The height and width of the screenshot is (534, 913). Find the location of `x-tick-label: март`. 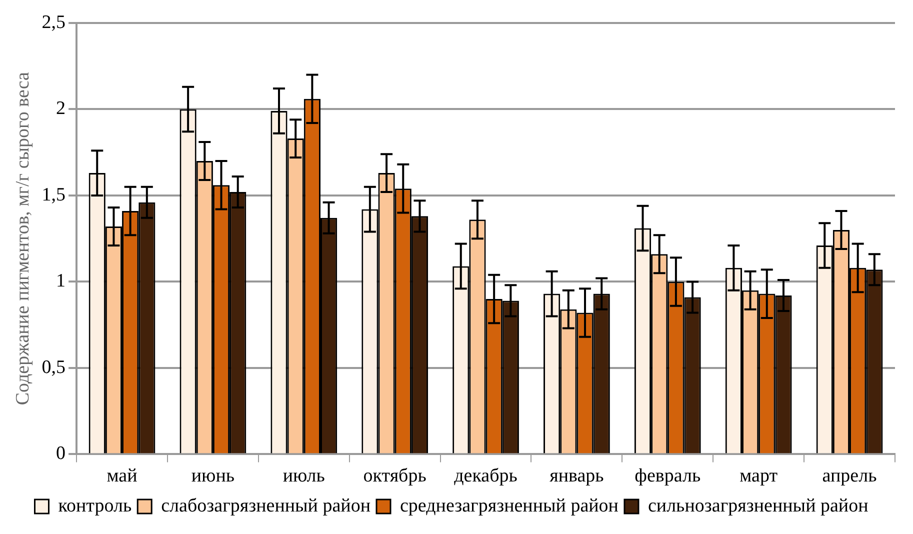

x-tick-label: март is located at coordinates (759, 476).